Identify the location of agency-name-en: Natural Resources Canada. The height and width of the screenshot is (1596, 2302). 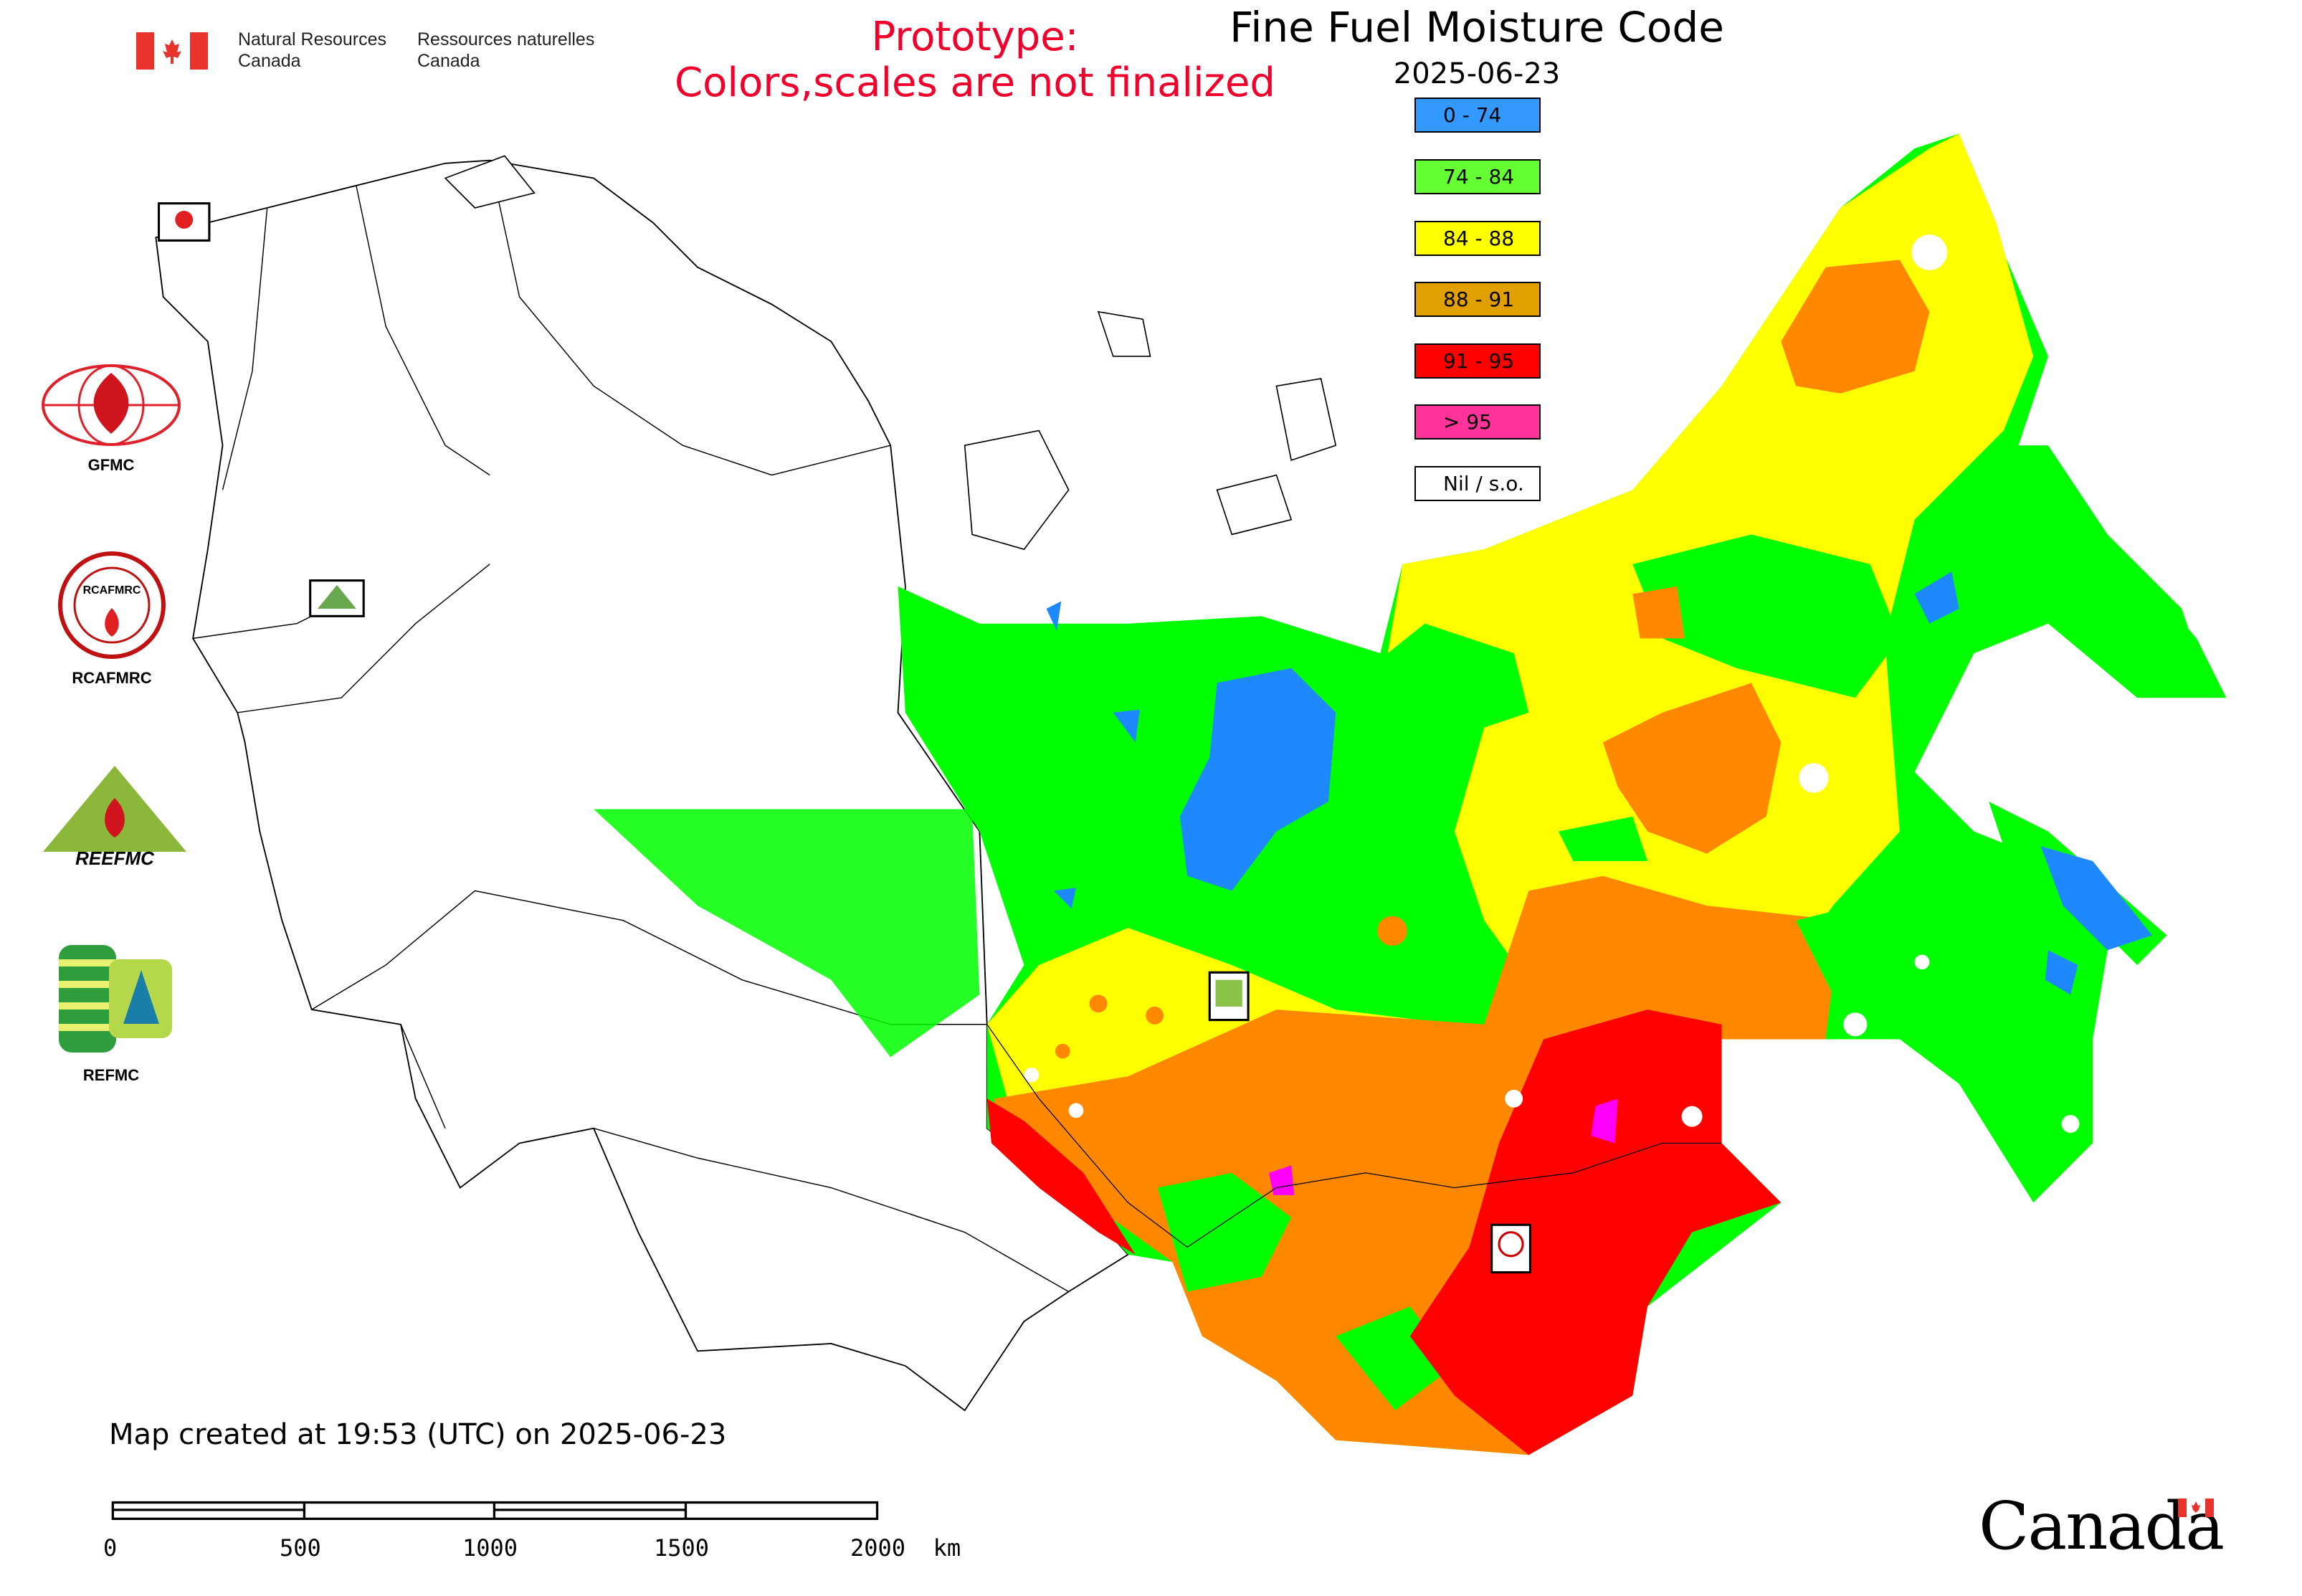
(312, 50).